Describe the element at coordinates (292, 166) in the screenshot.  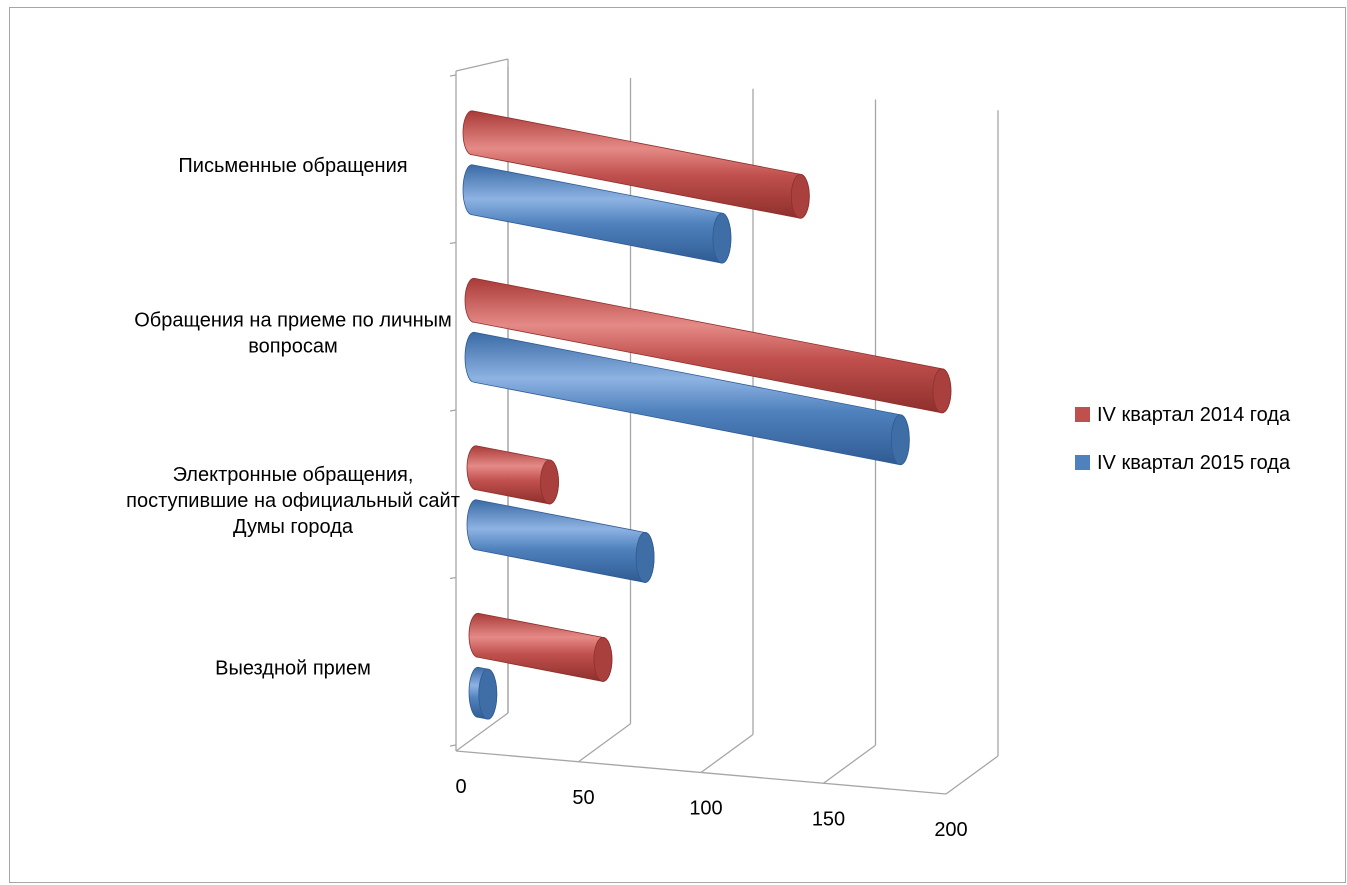
I see `category-label: Письменные обращения` at that location.